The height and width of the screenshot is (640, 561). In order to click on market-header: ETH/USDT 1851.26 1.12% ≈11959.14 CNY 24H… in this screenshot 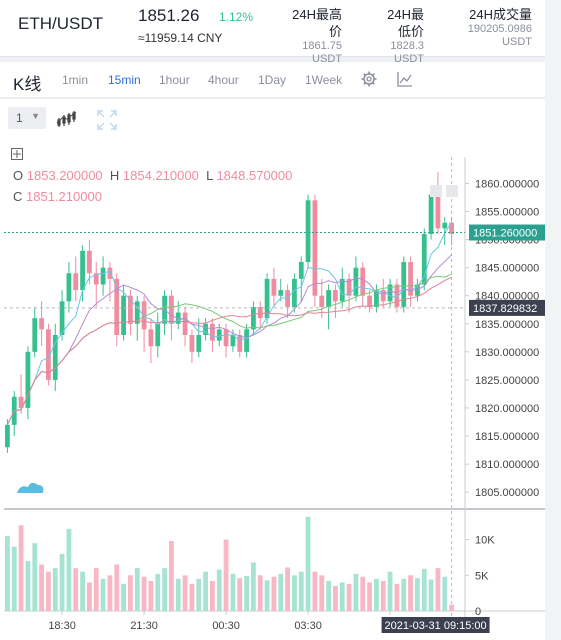, I will do `click(280, 32)`.